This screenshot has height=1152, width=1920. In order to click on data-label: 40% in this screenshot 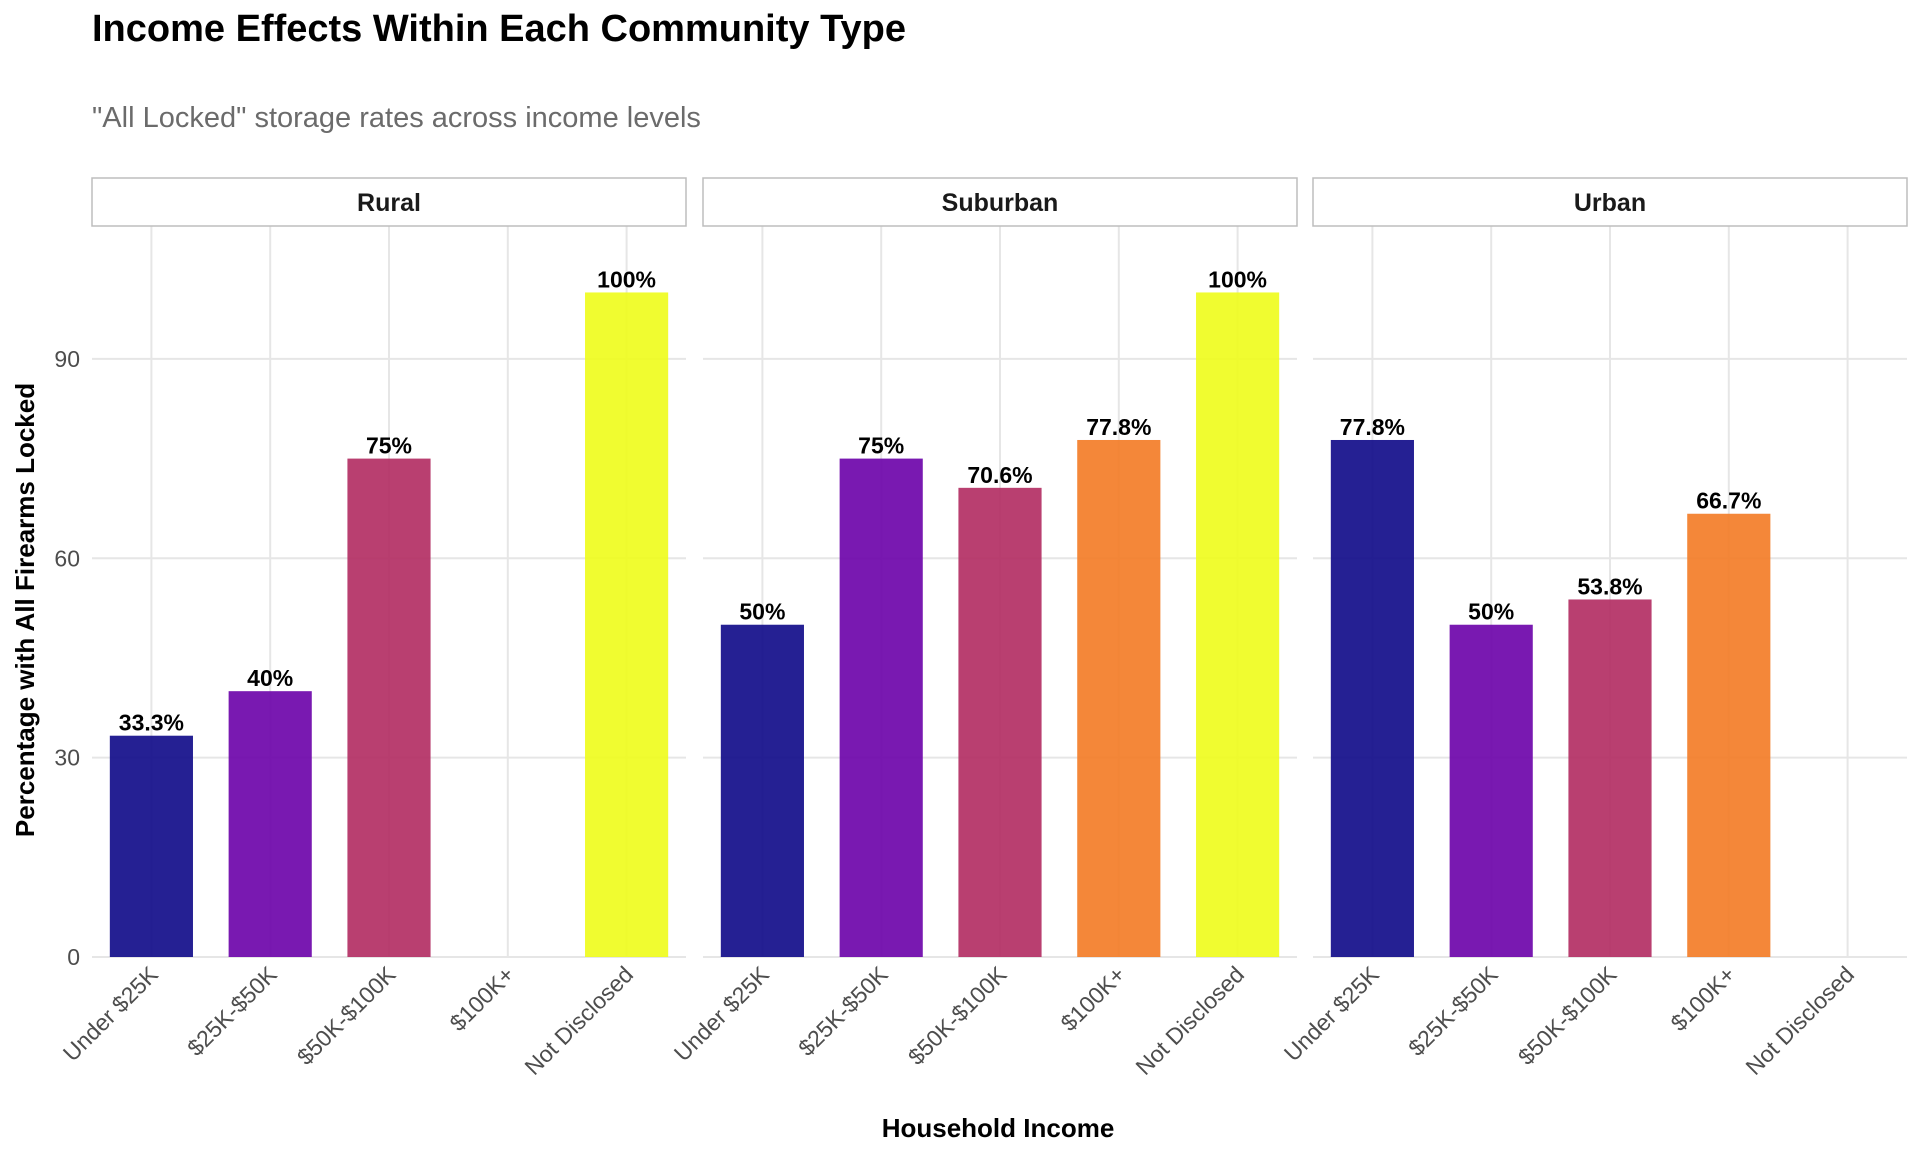, I will do `click(270, 678)`.